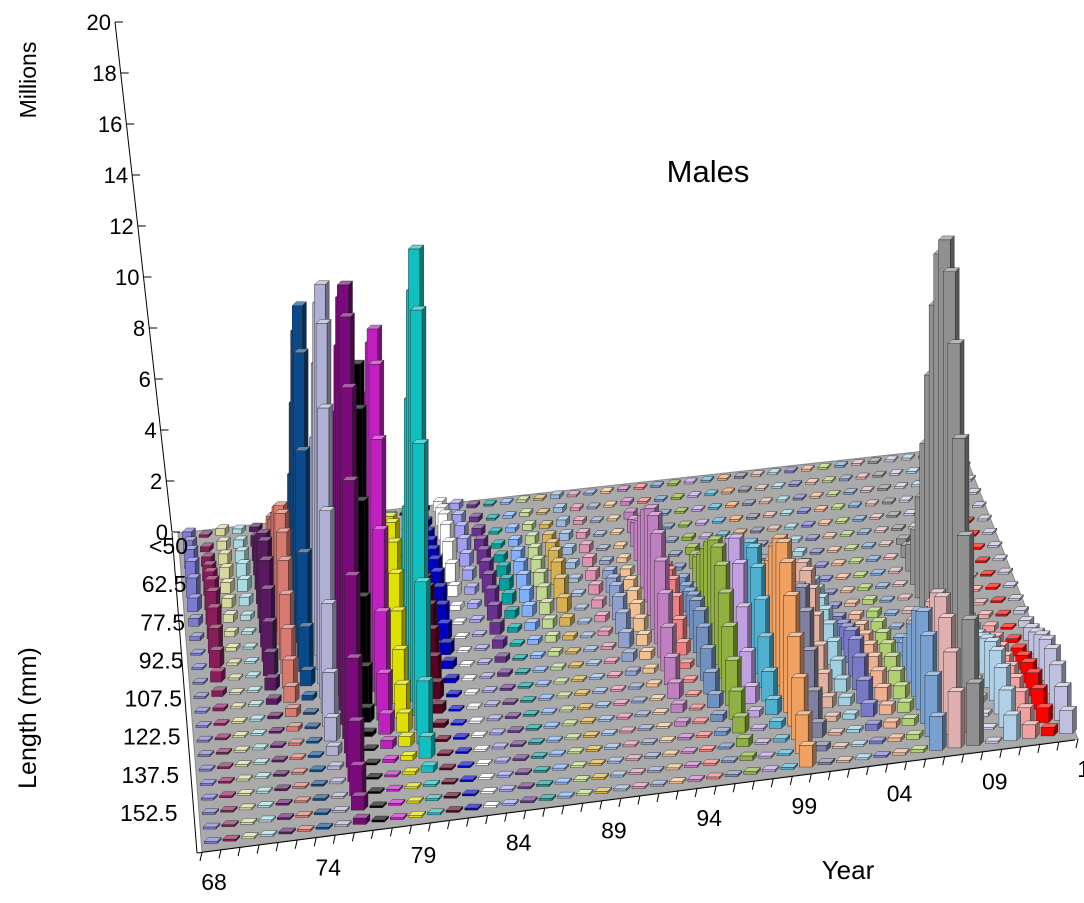 The height and width of the screenshot is (903, 1084). Describe the element at coordinates (937, 731) in the screenshot. I see `bar-2007` at that location.